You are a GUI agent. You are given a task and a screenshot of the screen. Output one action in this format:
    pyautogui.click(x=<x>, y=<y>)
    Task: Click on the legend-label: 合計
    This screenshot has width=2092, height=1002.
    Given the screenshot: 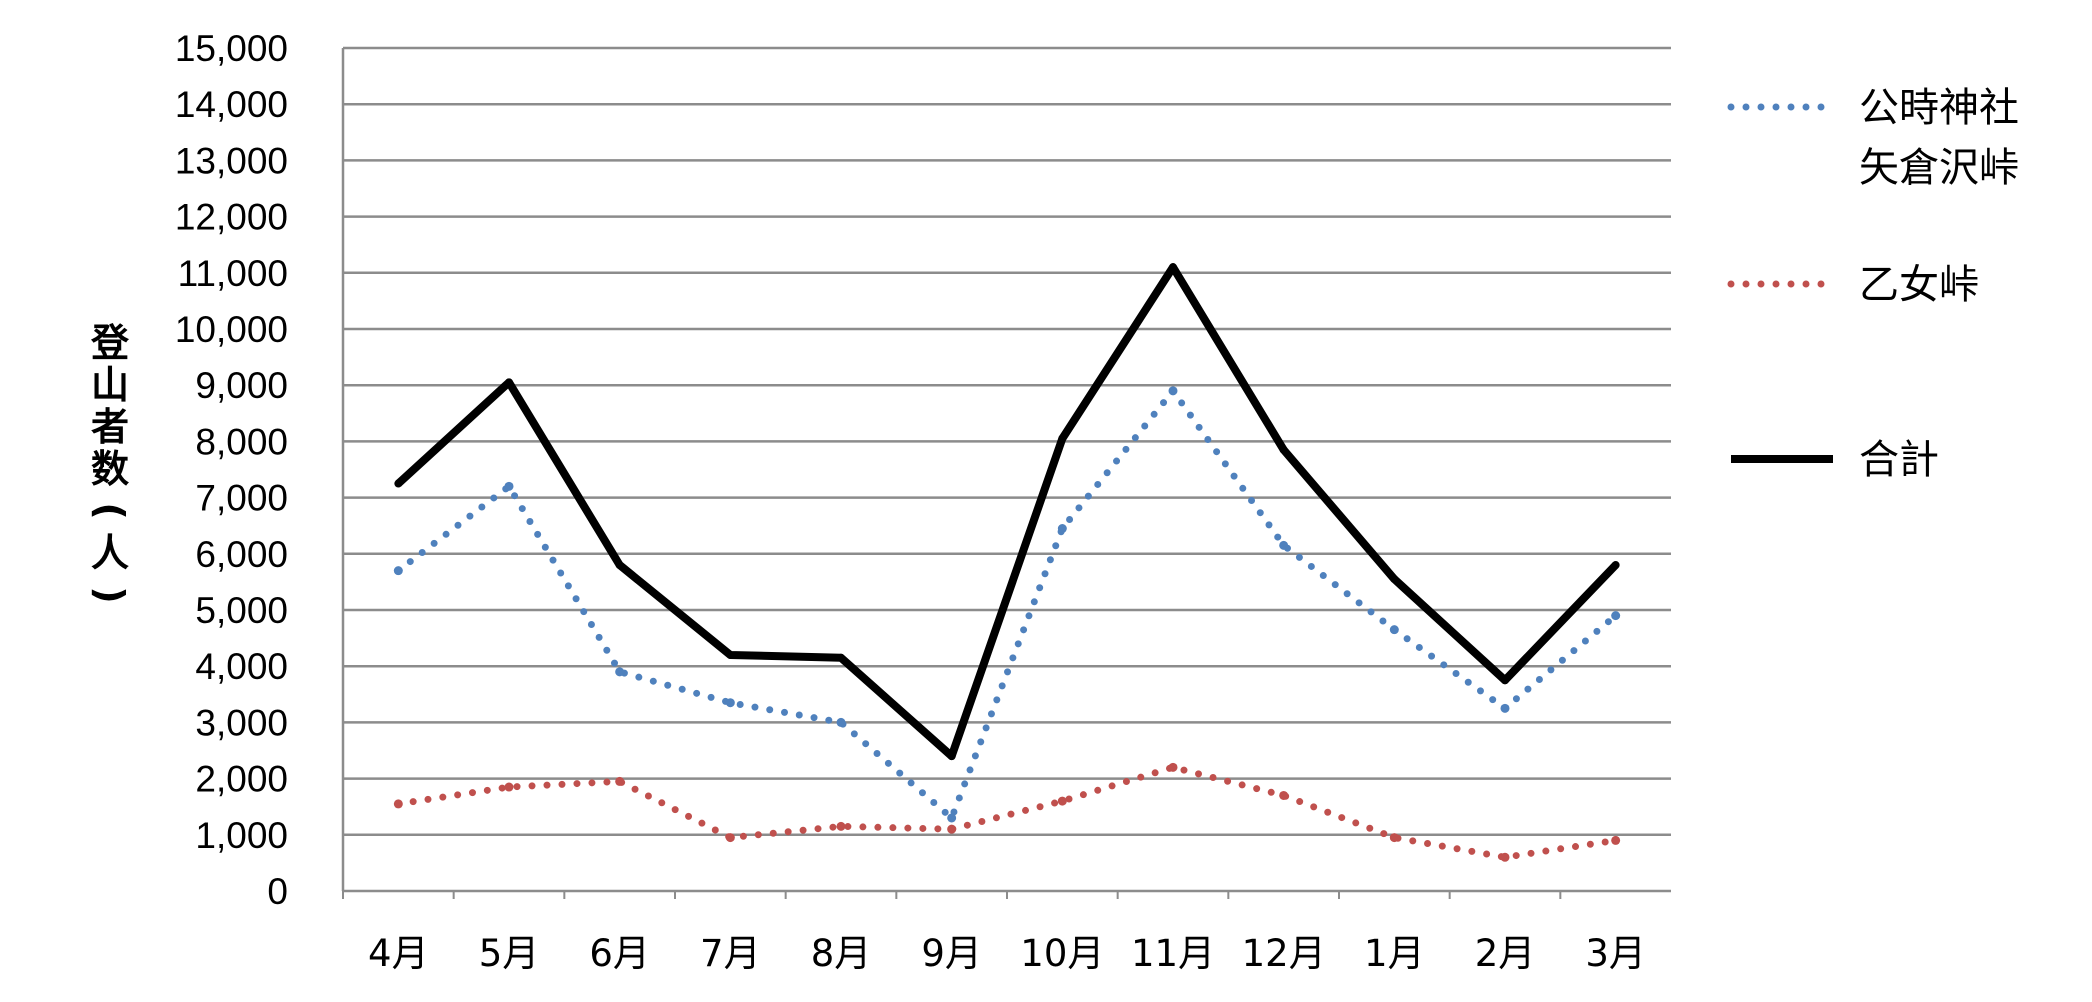 What is the action you would take?
    pyautogui.click(x=1899, y=460)
    